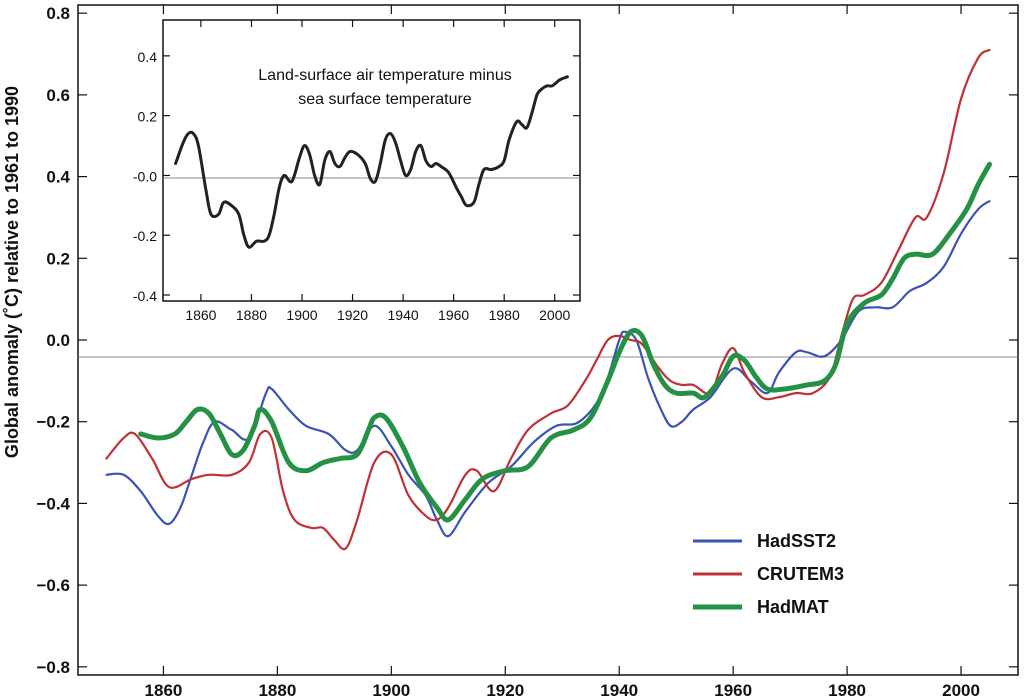  What do you see at coordinates (145, 236) in the screenshot?
I see `inset-y-tick-label: -0.2` at bounding box center [145, 236].